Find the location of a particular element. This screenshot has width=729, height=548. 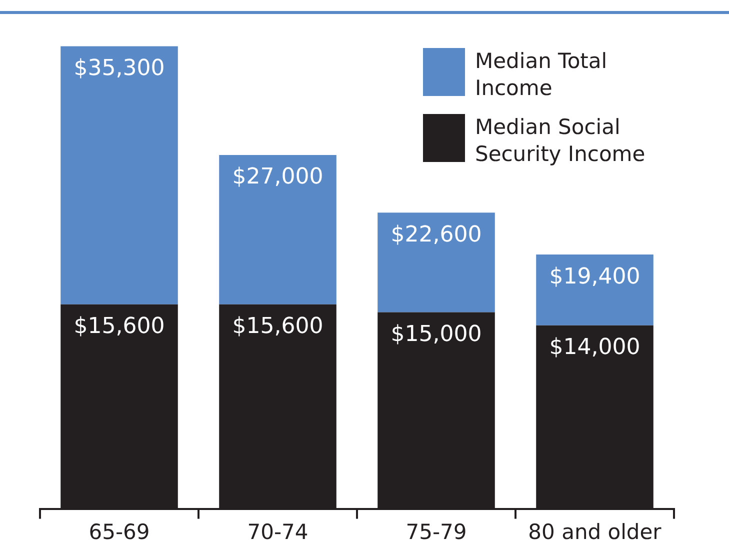

legend-label: Median Total Income is located at coordinates (541, 75).